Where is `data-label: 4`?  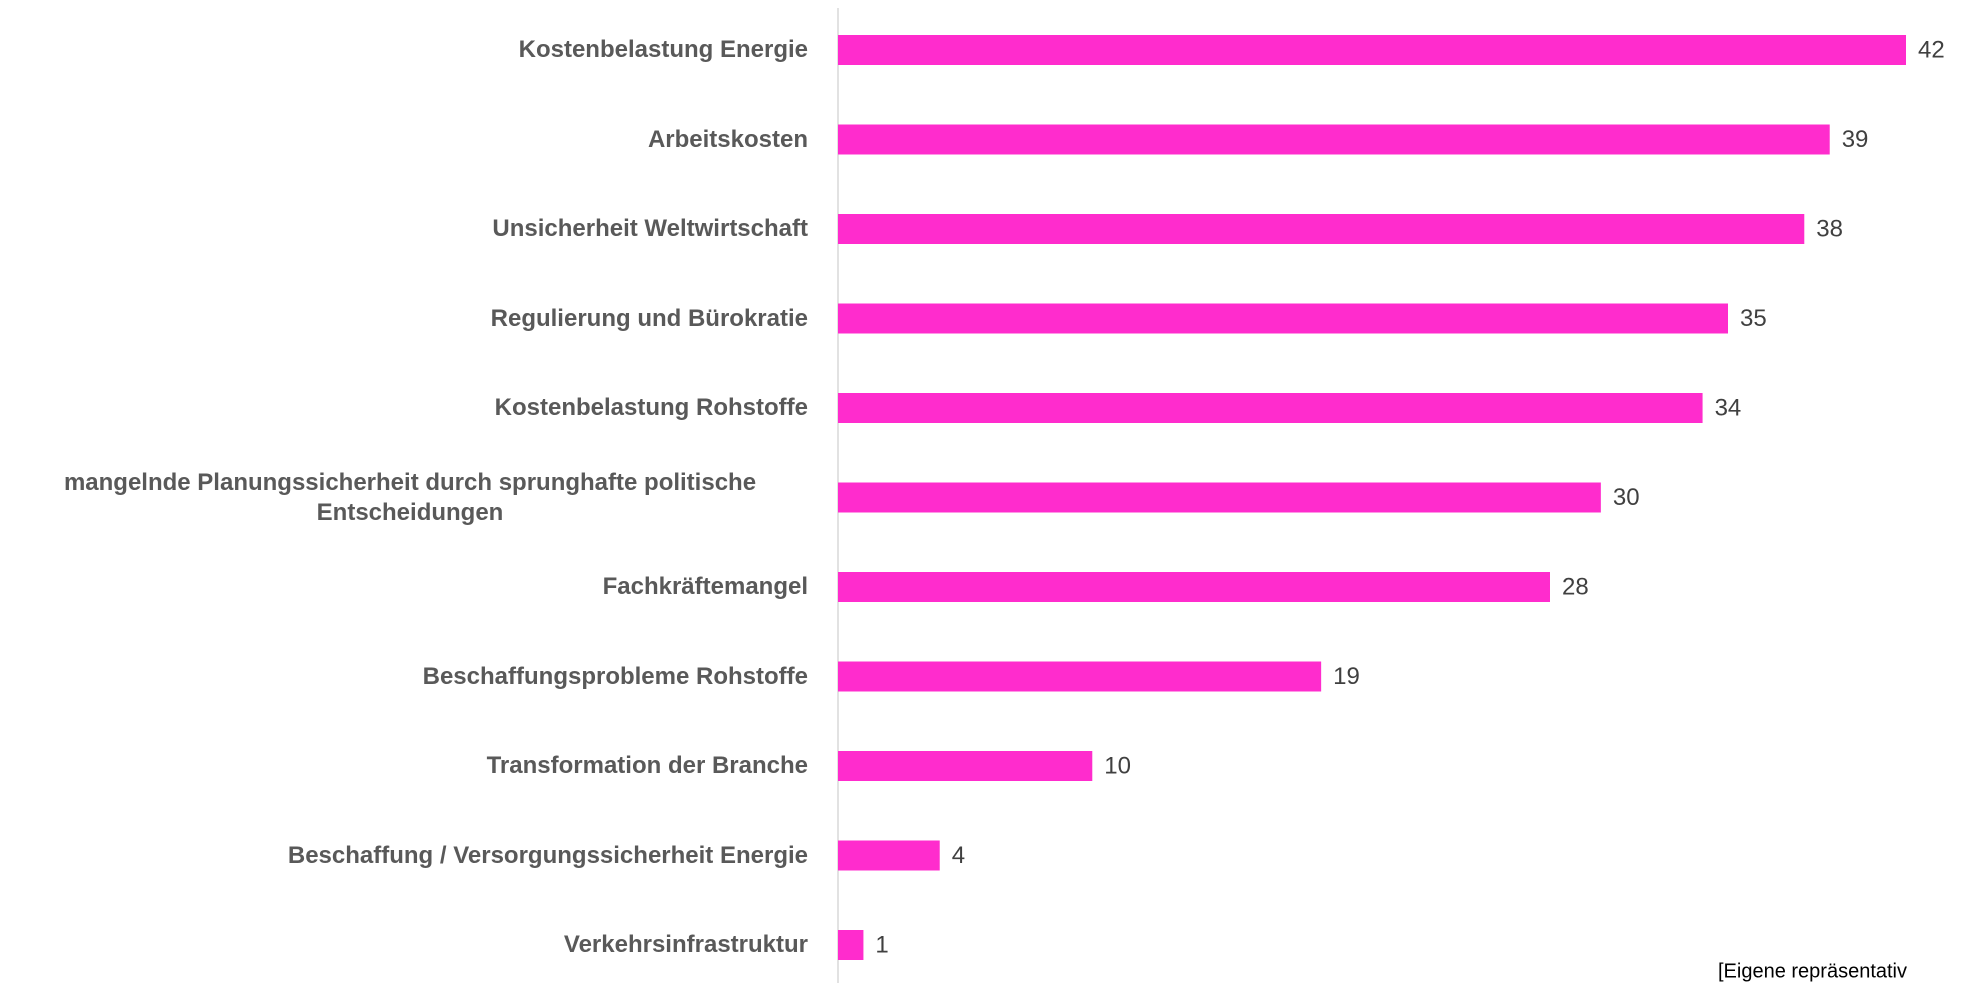
data-label: 4 is located at coordinates (958, 855).